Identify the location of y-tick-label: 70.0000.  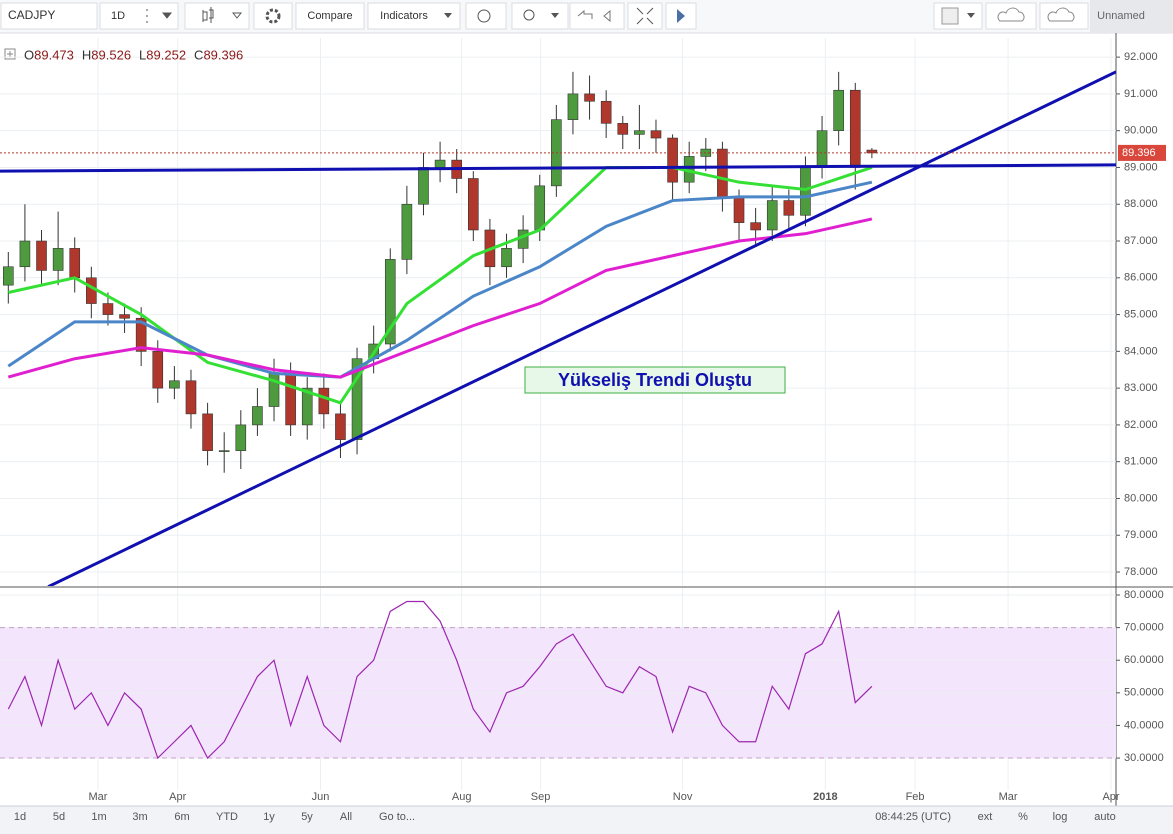
(1144, 628).